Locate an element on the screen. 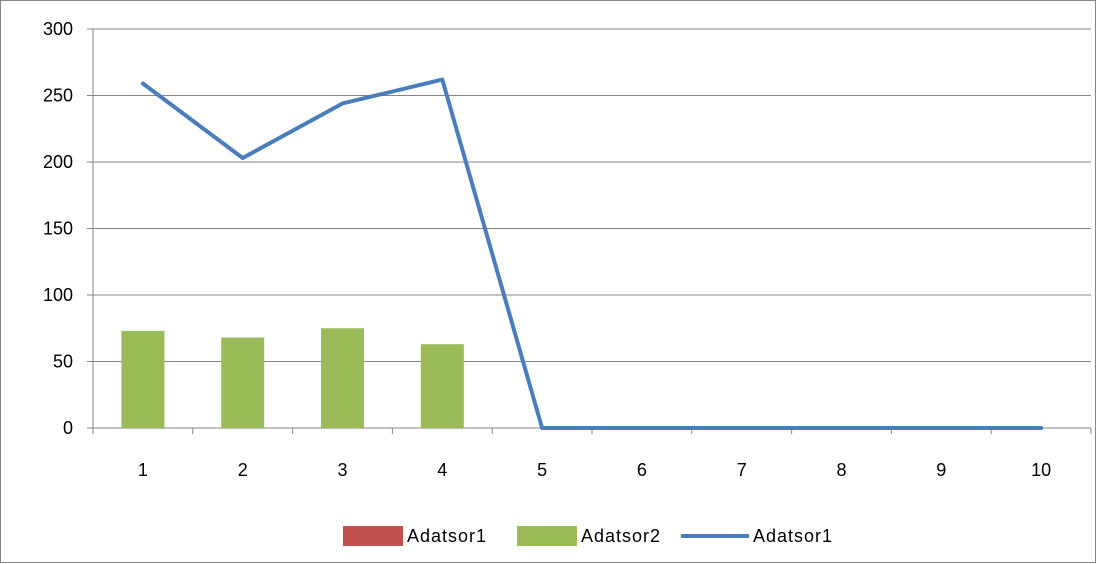 Image resolution: width=1096 pixels, height=564 pixels. x-tick-label: 2 is located at coordinates (243, 470).